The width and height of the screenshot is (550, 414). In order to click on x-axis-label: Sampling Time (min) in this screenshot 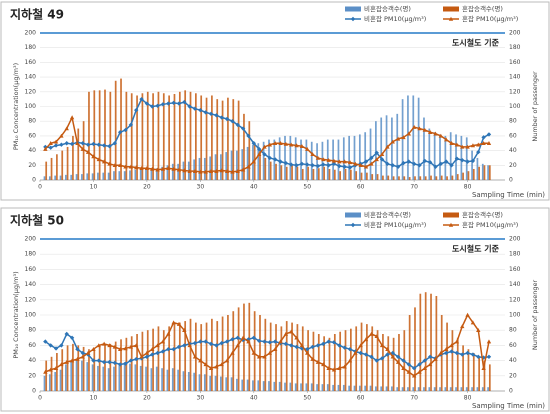, I will do `click(508, 195)`.